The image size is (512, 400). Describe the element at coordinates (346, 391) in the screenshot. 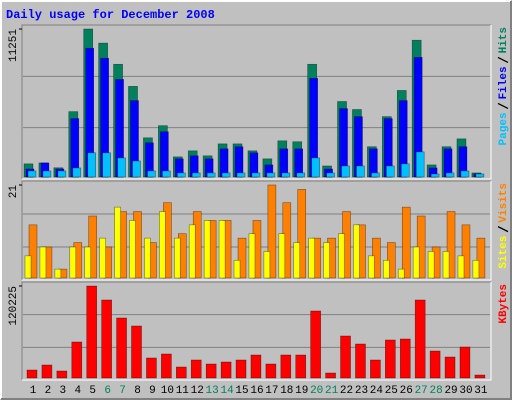

I see `x-tick-label: 22` at that location.